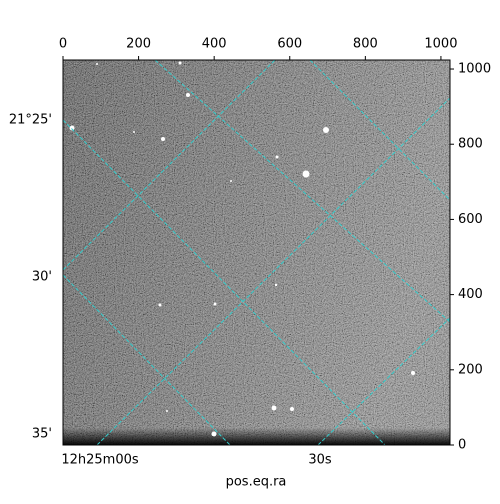 The height and width of the screenshot is (504, 500). What do you see at coordinates (42, 277) in the screenshot?
I see `world-y-tick-label: 30'` at bounding box center [42, 277].